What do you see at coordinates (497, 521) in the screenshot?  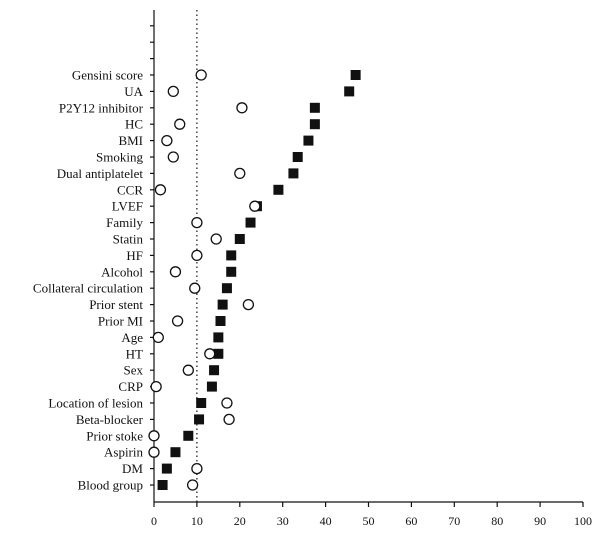 I see `x-tick-label: 80` at bounding box center [497, 521].